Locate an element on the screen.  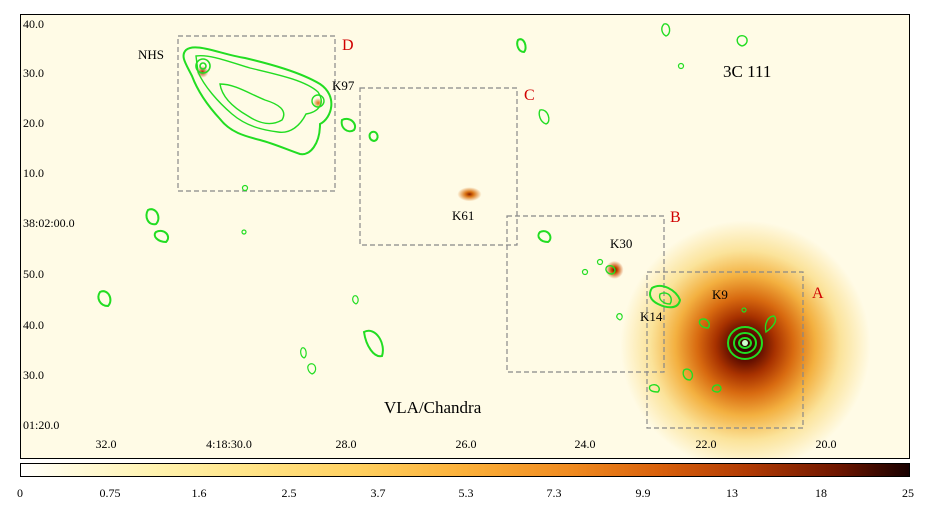
ra-tick: 32.0 is located at coordinates (106, 444).